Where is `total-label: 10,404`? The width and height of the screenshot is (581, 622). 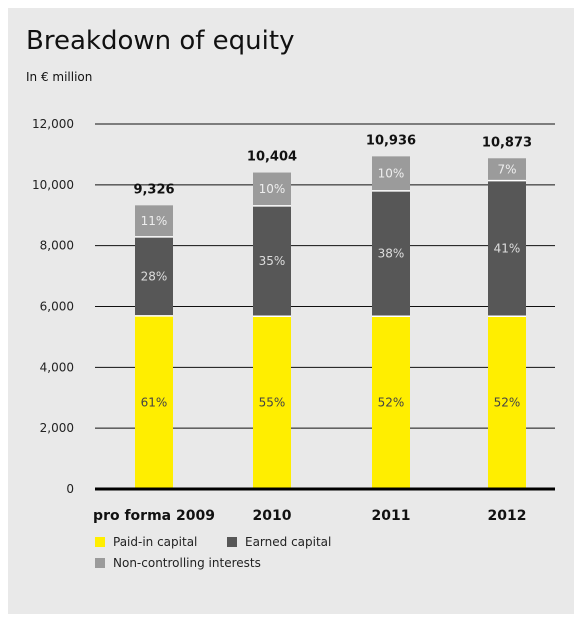
total-label: 10,404 is located at coordinates (272, 157).